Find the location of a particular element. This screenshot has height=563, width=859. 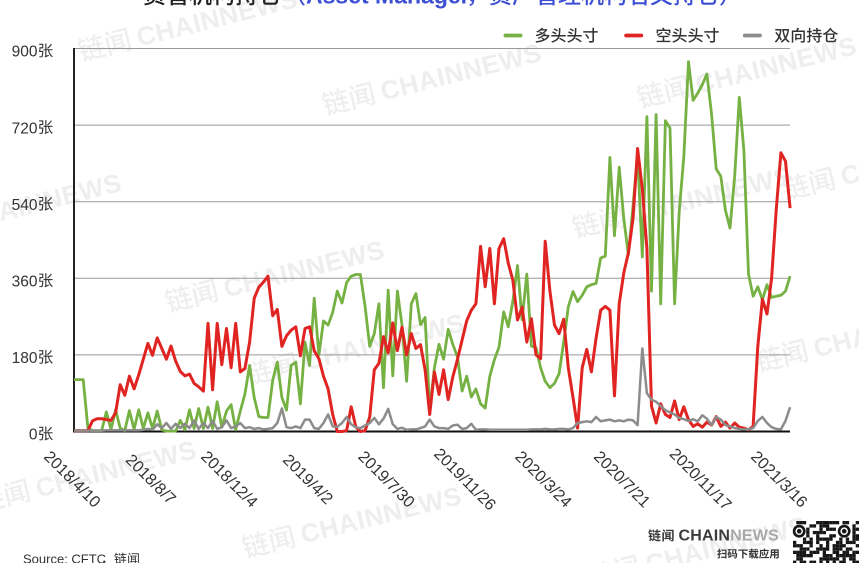

svg-text: 720 is located at coordinates (25, 128).